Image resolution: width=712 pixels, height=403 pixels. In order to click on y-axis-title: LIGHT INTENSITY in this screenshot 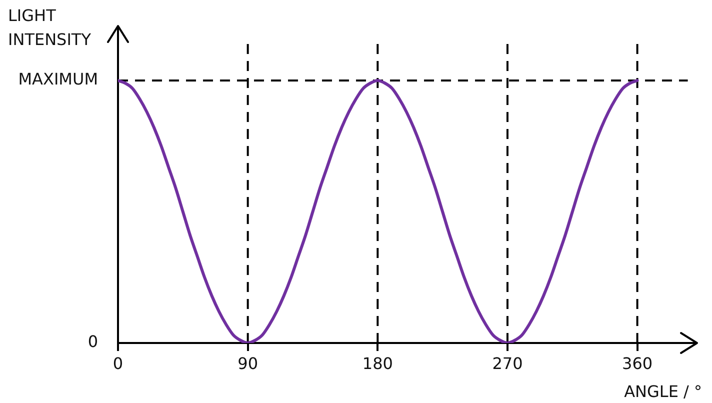, I will do `click(50, 28)`.